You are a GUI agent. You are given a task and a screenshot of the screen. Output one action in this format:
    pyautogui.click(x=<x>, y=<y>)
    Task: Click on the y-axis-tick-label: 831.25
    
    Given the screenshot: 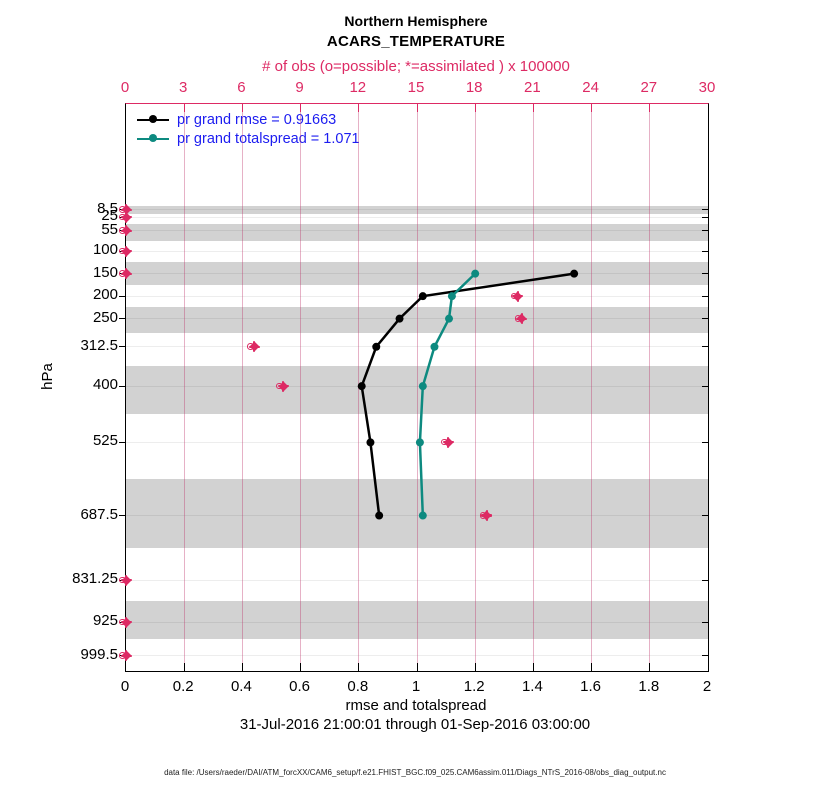 What is the action you would take?
    pyautogui.click(x=95, y=579)
    